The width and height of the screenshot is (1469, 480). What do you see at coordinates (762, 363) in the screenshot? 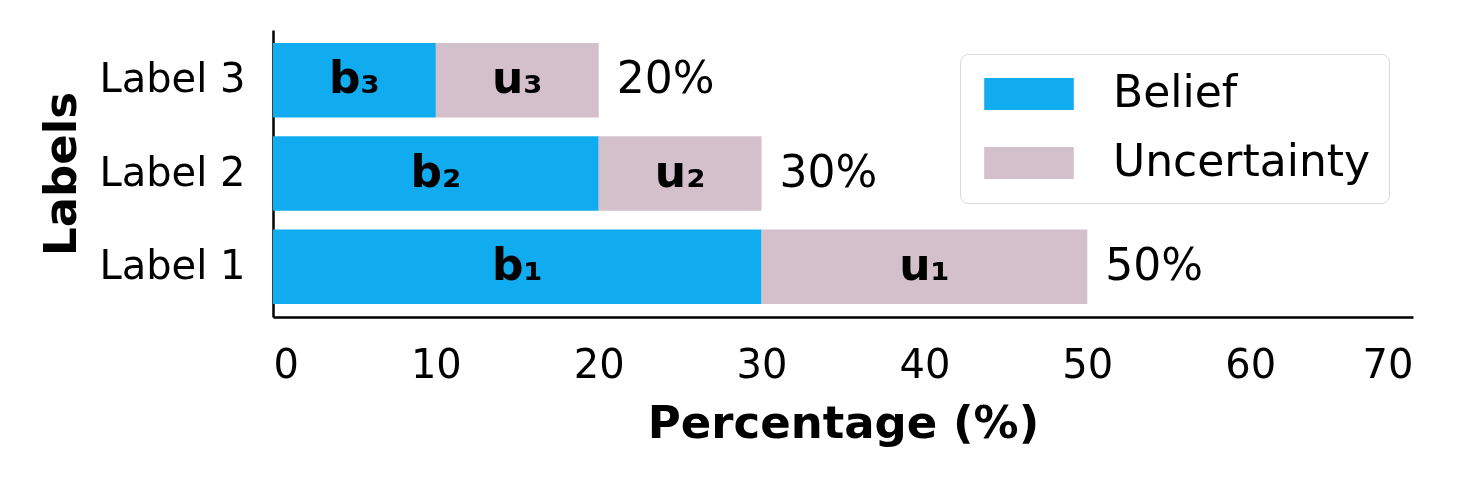
I see `x-tick-label: 30` at bounding box center [762, 363].